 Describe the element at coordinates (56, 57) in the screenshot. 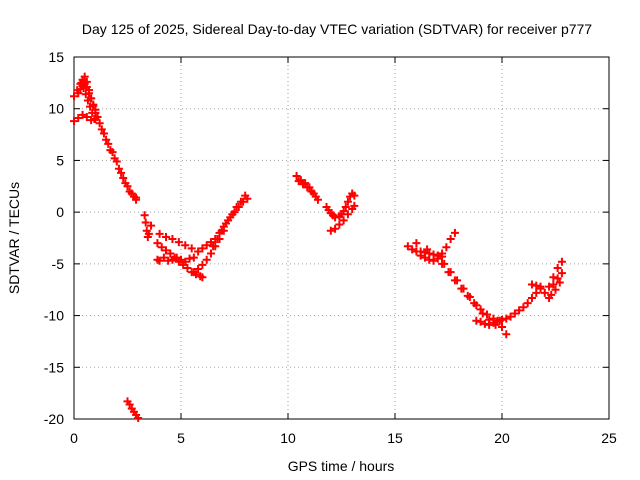

I see `y-tick-label: 15` at that location.